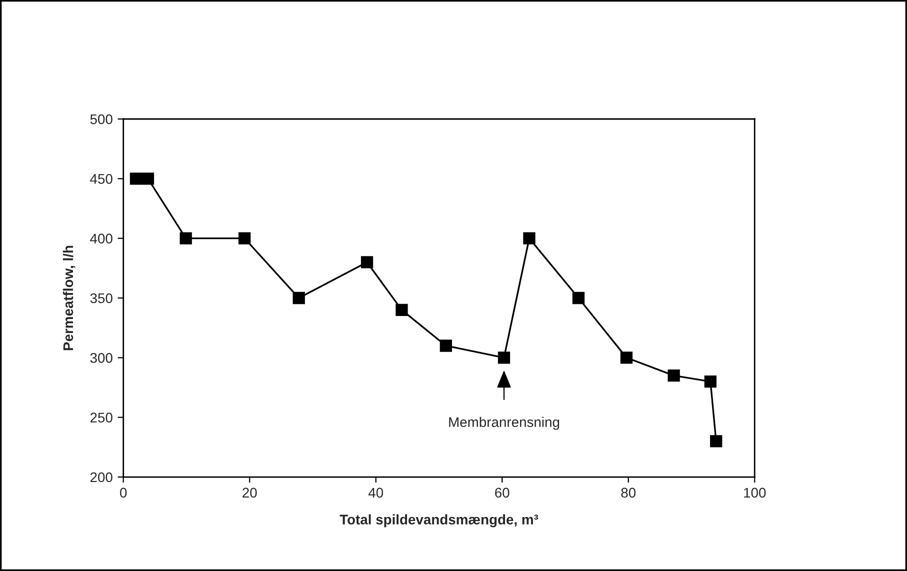 Image resolution: width=907 pixels, height=571 pixels. Describe the element at coordinates (101, 358) in the screenshot. I see `y-tick-label: 300` at that location.